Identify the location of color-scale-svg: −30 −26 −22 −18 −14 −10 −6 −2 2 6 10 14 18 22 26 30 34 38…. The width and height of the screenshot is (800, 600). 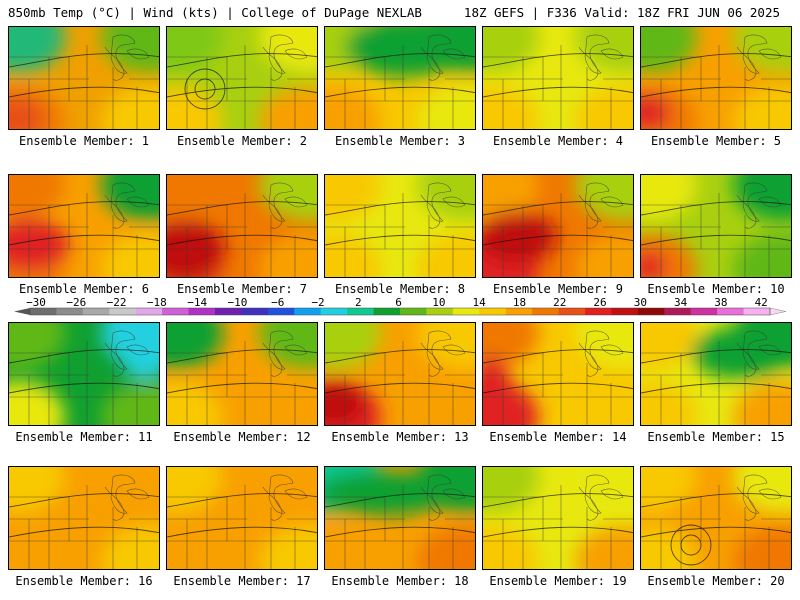
(400, 306).